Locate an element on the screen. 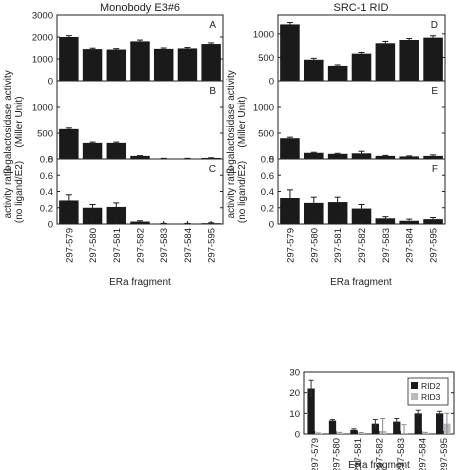 The image size is (474, 470). panel-e-ytick-label: 500 is located at coordinates (266, 134).